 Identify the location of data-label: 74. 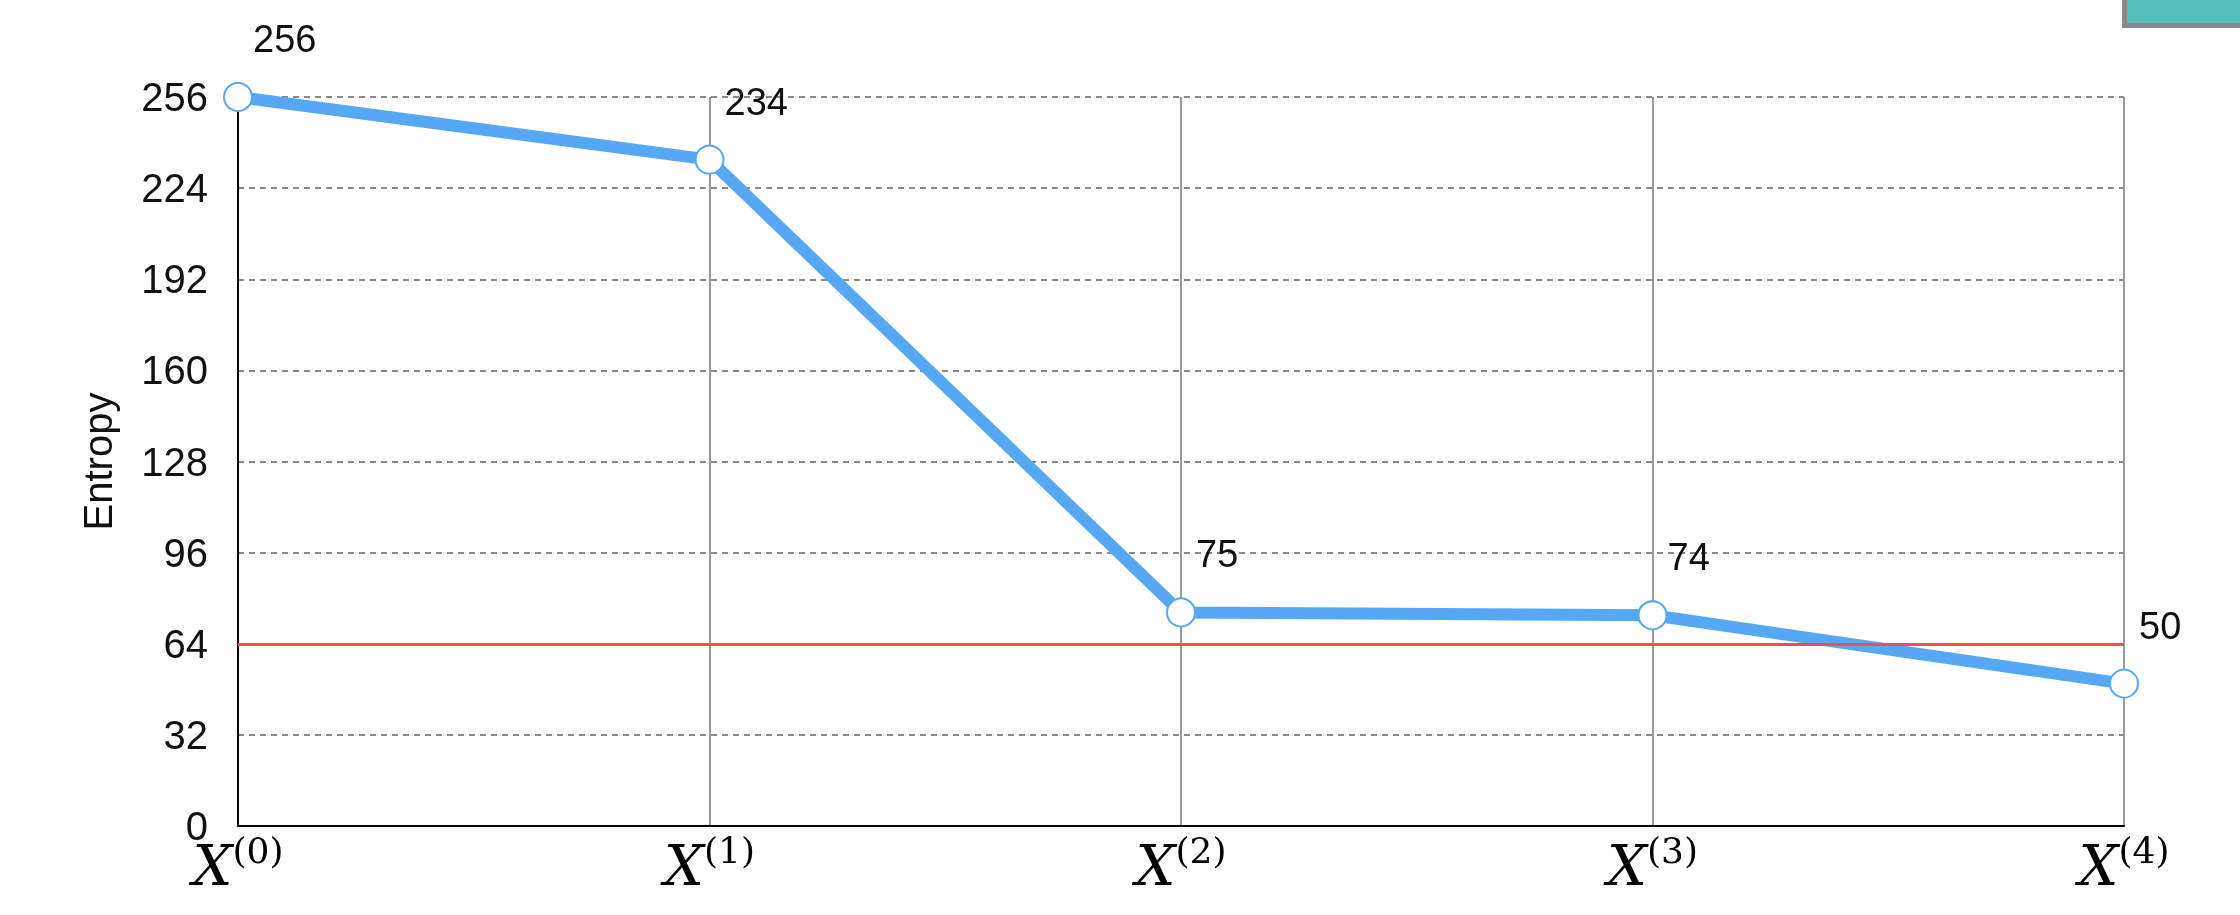
(1688, 557).